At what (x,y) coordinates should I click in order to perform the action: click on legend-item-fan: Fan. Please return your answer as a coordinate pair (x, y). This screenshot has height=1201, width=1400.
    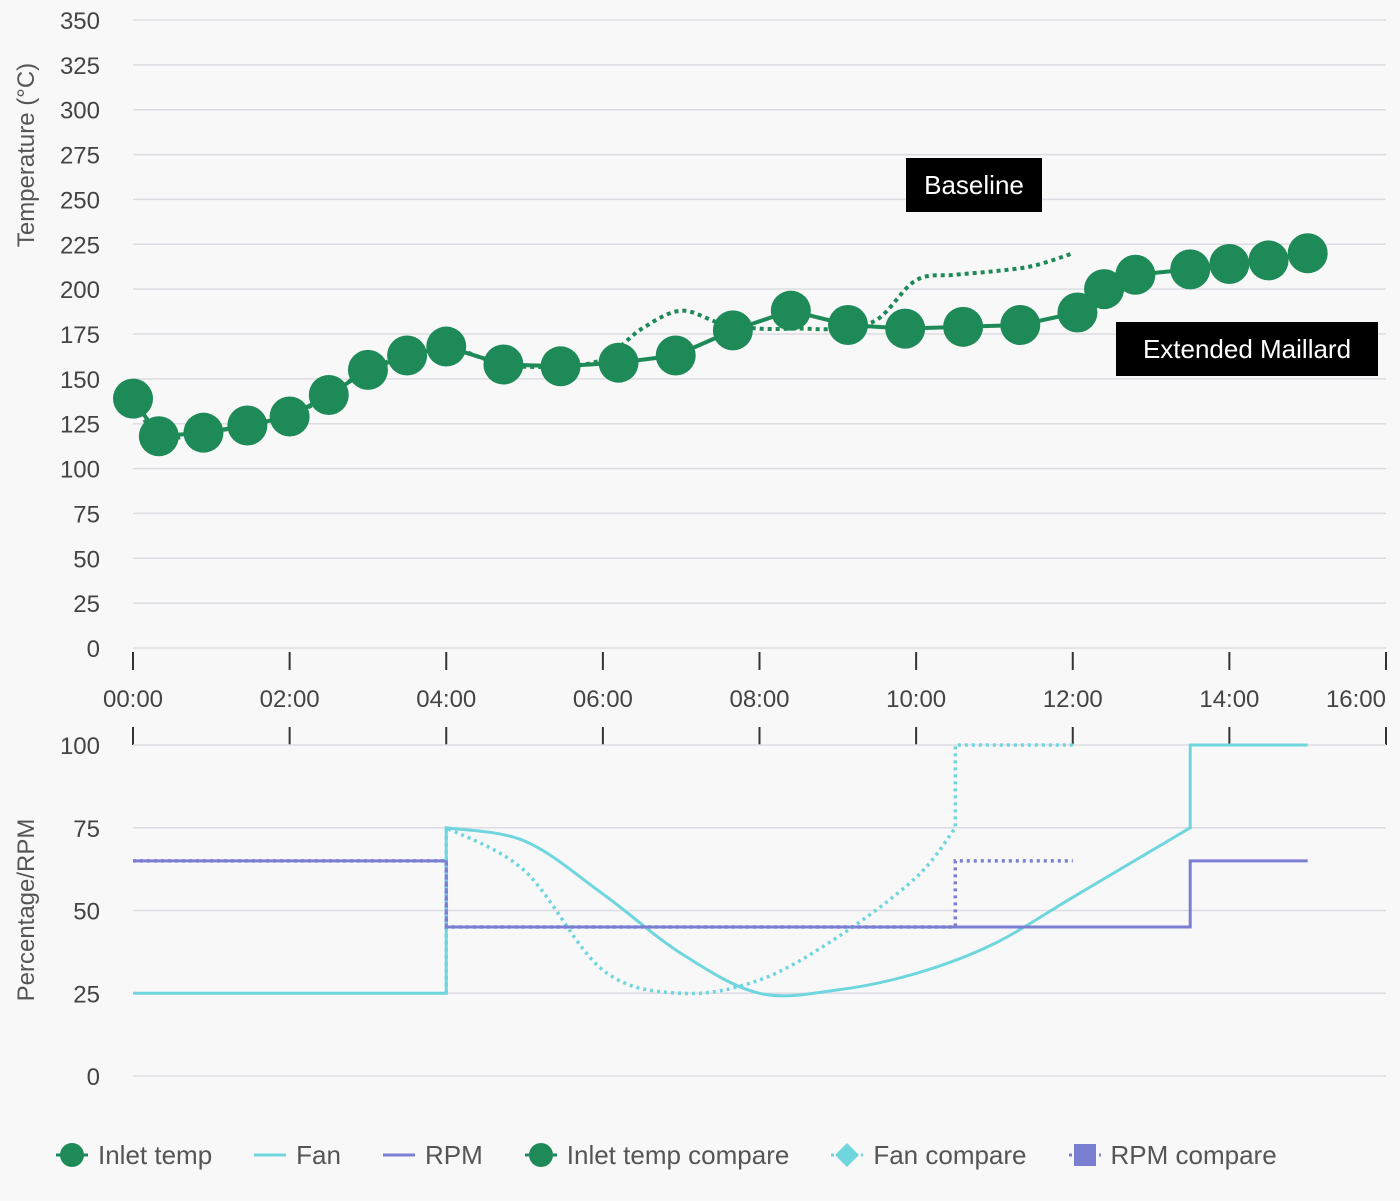
    Looking at the image, I should click on (297, 1155).